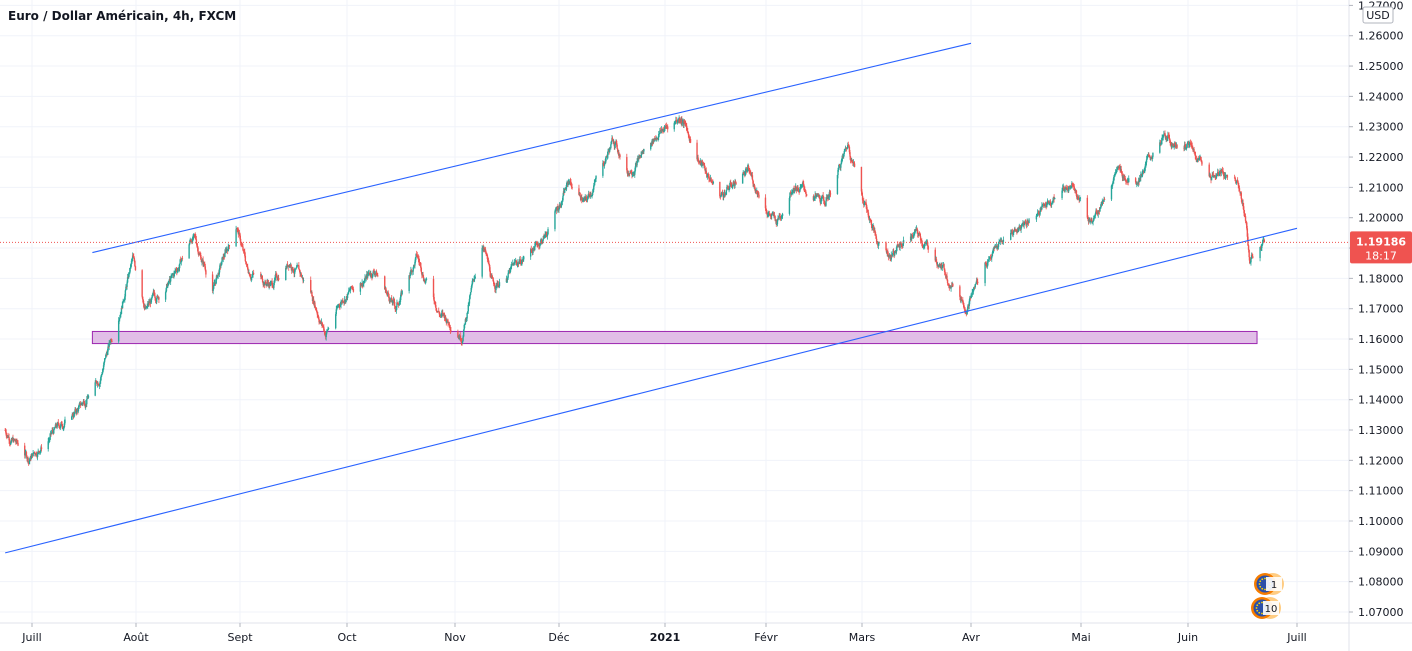  What do you see at coordinates (1381, 66) in the screenshot?
I see `y-tick-label: 1.25000` at bounding box center [1381, 66].